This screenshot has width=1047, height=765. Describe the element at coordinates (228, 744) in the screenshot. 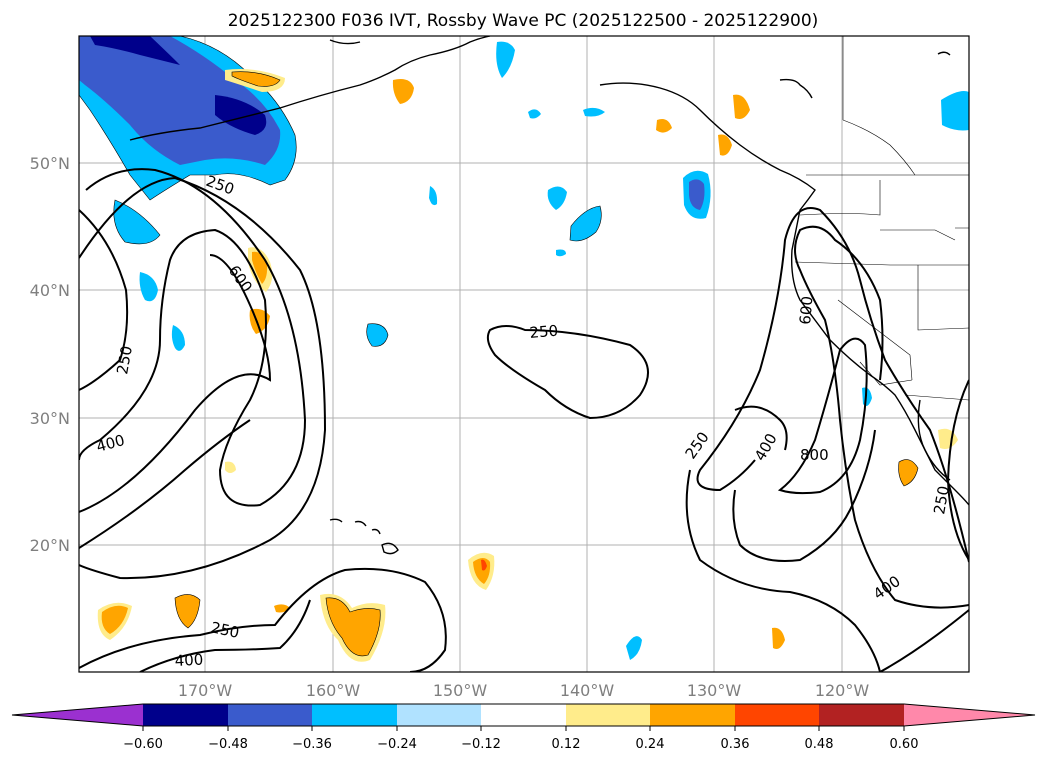

I see `colorbar-tick-label: −0.48` at that location.